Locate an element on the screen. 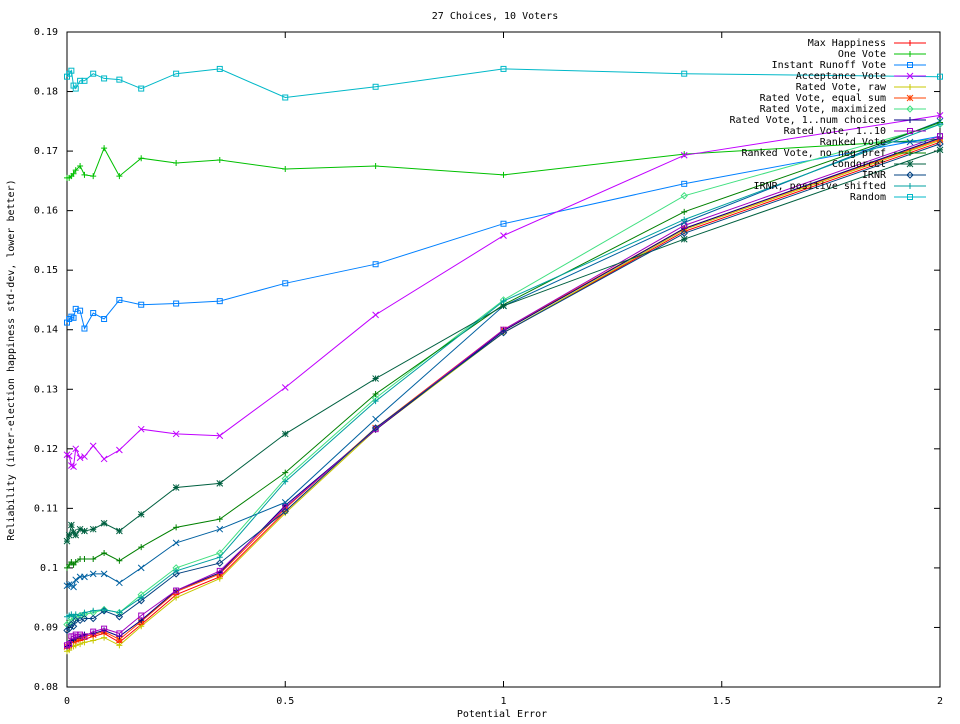  x-axis-label: Potential Error is located at coordinates (502, 714).